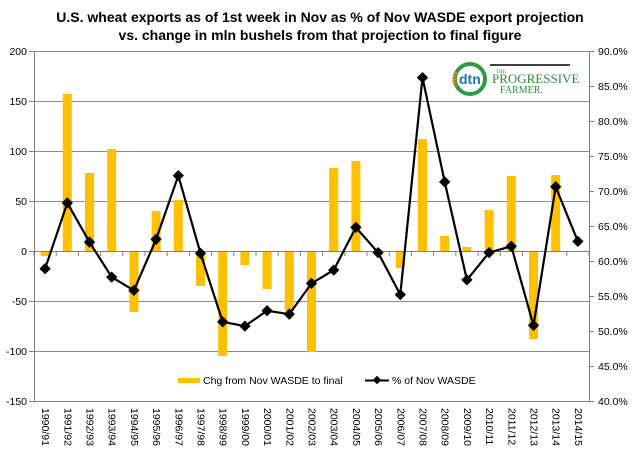 This screenshot has width=640, height=460. Describe the element at coordinates (289, 427) in the screenshot. I see `x-tick-label: 2001/02` at that location.